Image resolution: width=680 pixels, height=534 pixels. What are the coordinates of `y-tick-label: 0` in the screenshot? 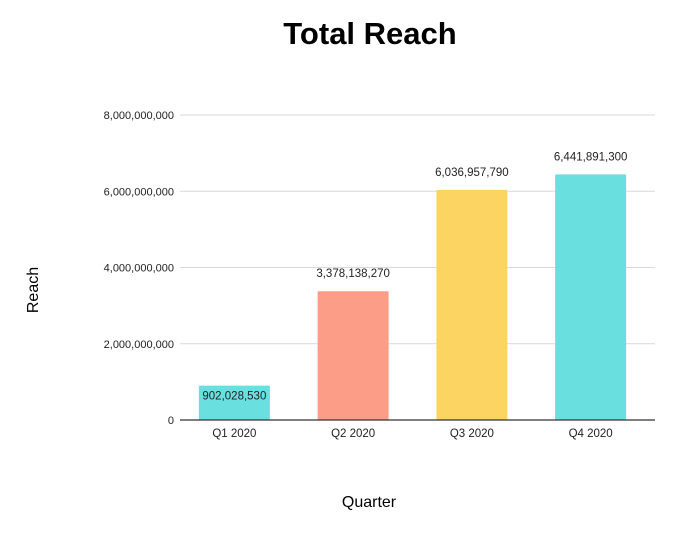 It's located at (171, 421).